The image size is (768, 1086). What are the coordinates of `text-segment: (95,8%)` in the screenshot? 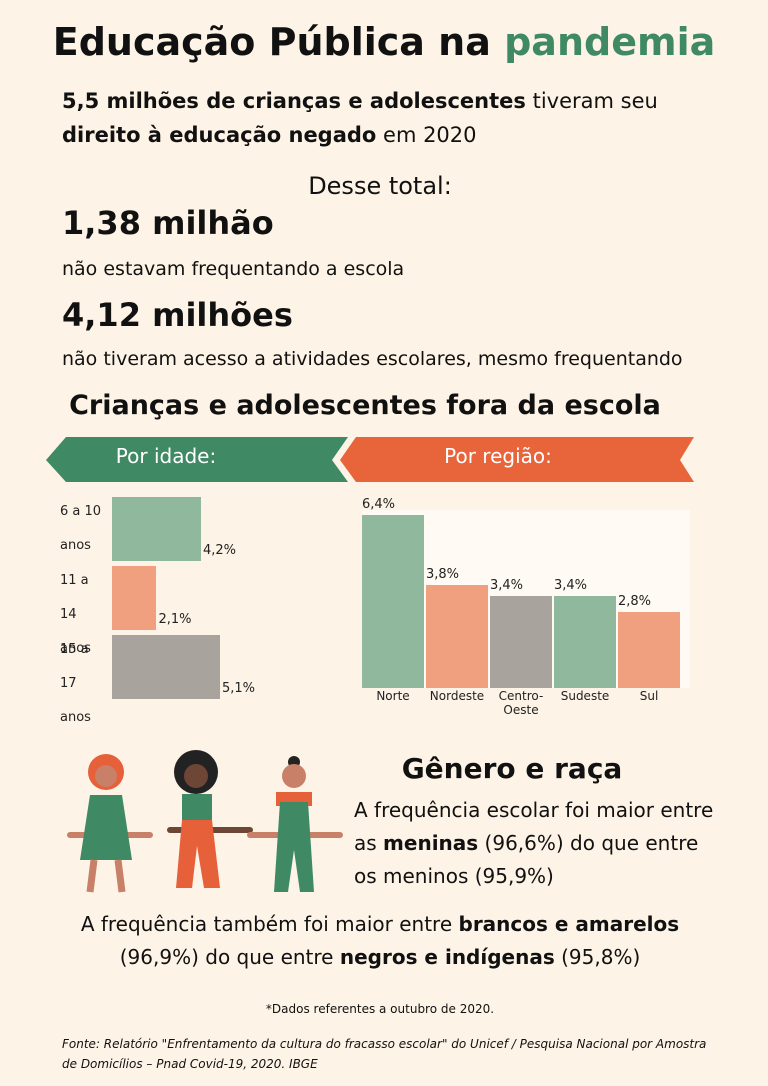 It's located at (597, 957).